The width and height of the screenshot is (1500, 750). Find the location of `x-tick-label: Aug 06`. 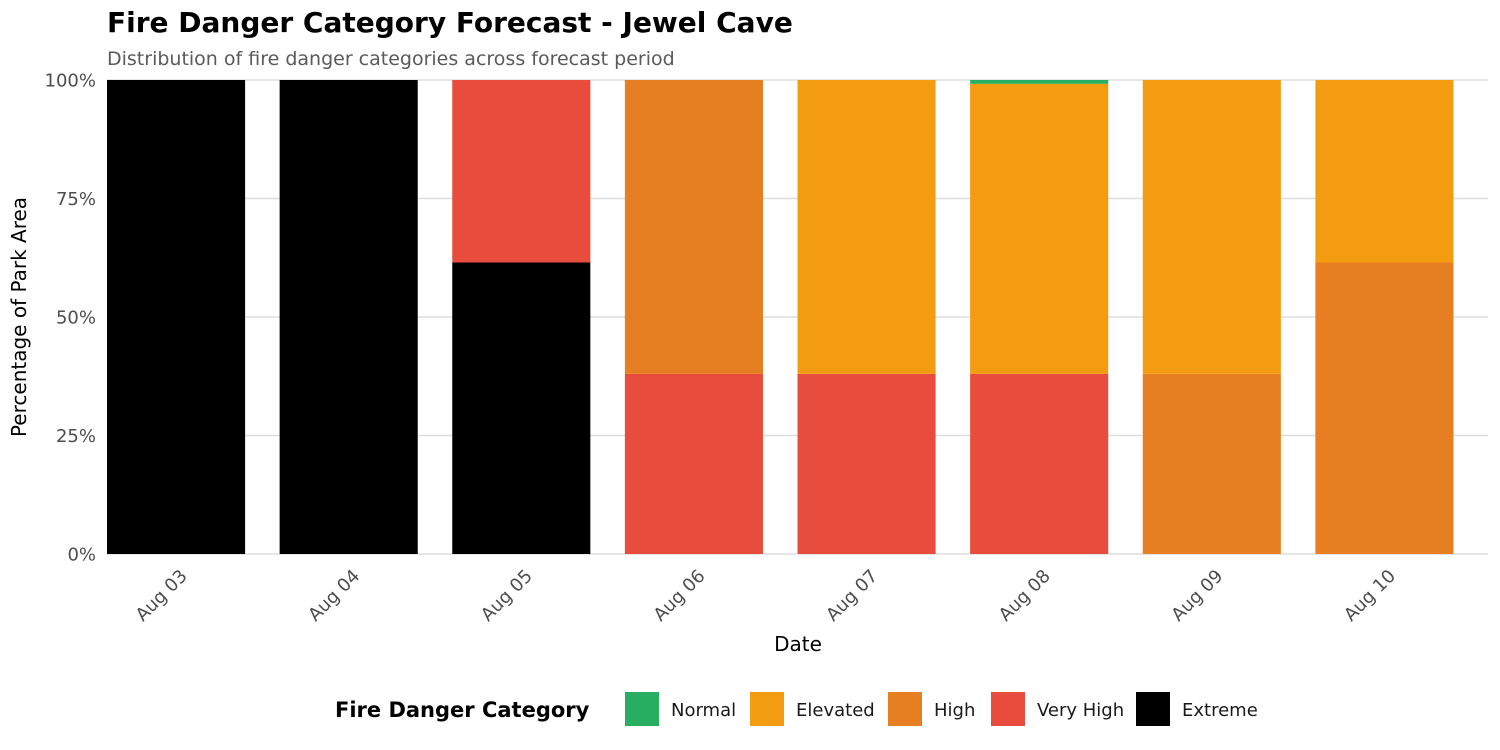

x-tick-label: Aug 06 is located at coordinates (680, 596).